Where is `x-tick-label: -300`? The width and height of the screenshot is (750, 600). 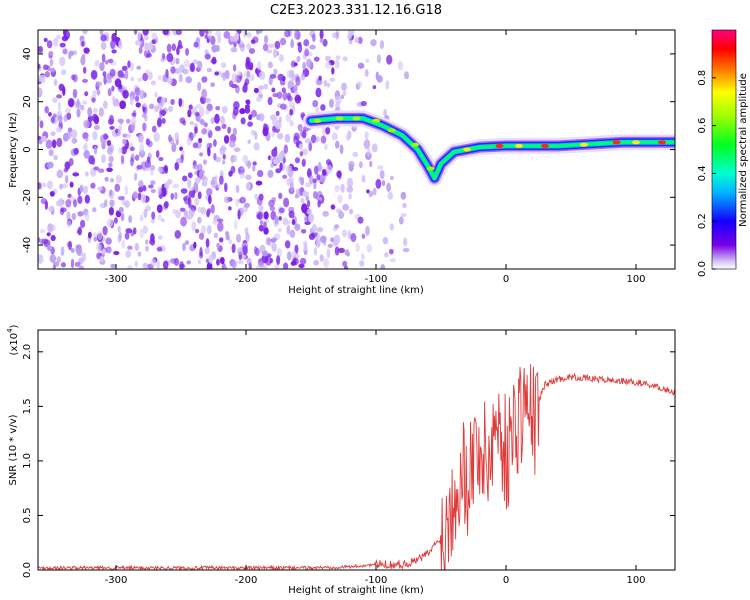 x-tick-label: -300 is located at coordinates (116, 279).